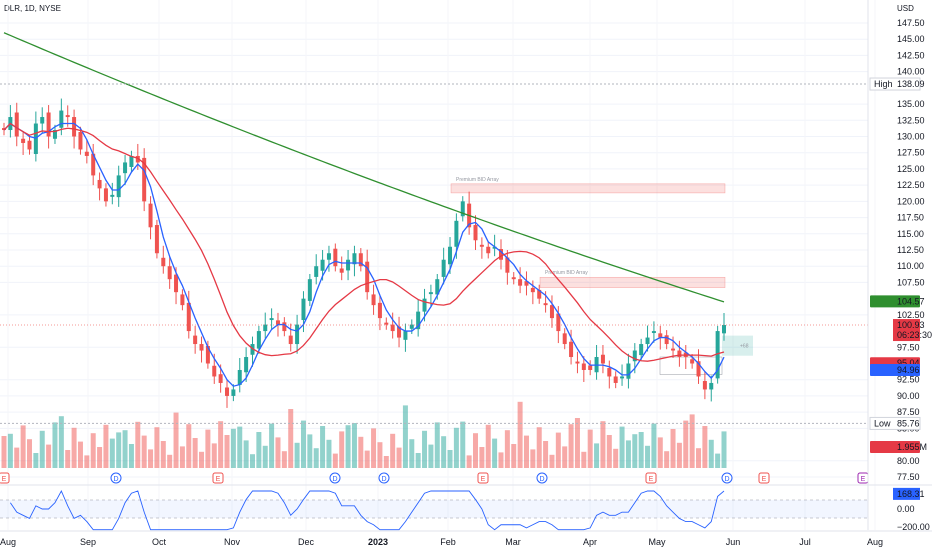  Describe the element at coordinates (911, 120) in the screenshot. I see `price-tick-label: 132.50` at that location.